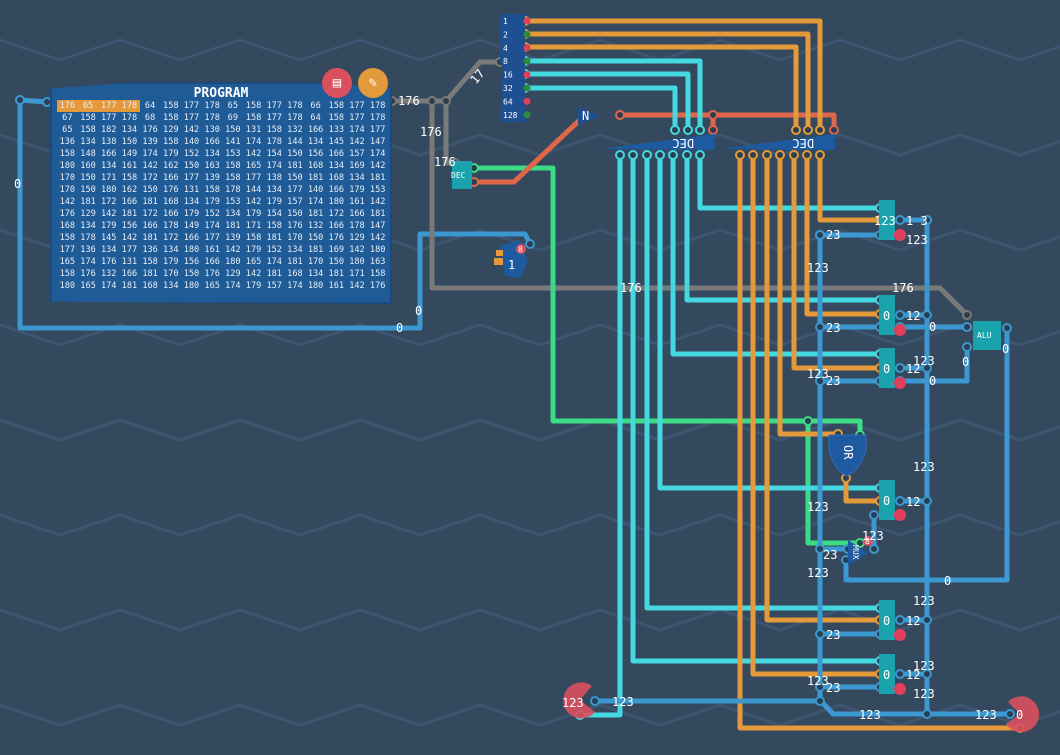 This screenshot has height=755, width=1060. What do you see at coordinates (377, 226) in the screenshot?
I see `program-cell: 147` at bounding box center [377, 226].